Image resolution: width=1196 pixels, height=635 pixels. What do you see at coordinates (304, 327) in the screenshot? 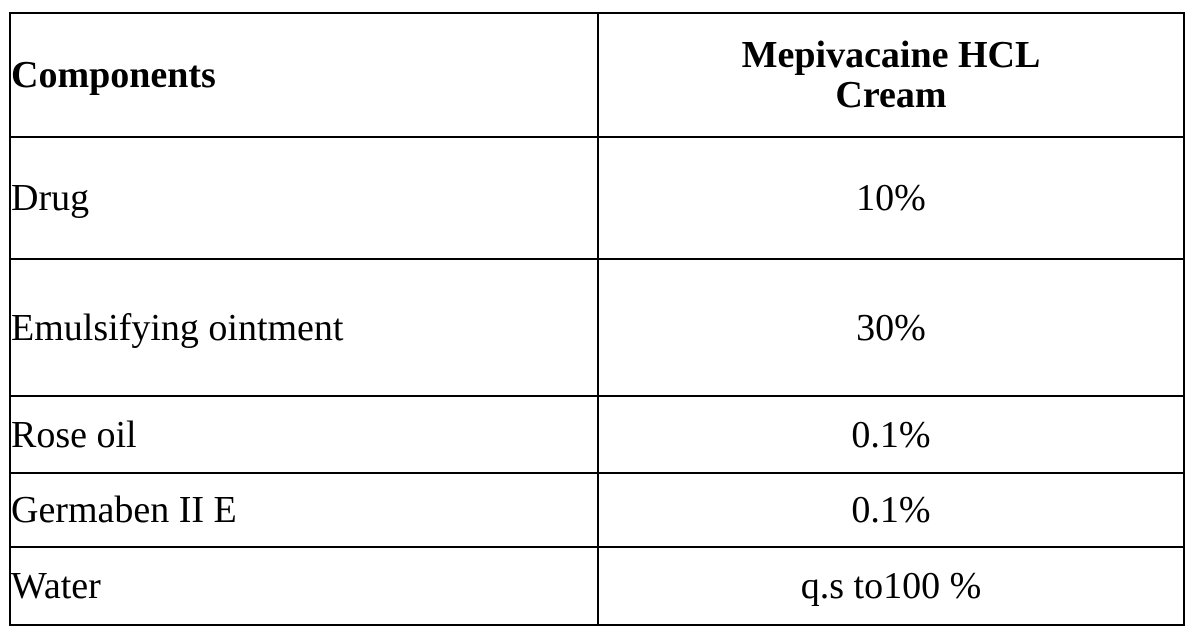
I see `component-name: Emulsifying ointment` at bounding box center [304, 327].